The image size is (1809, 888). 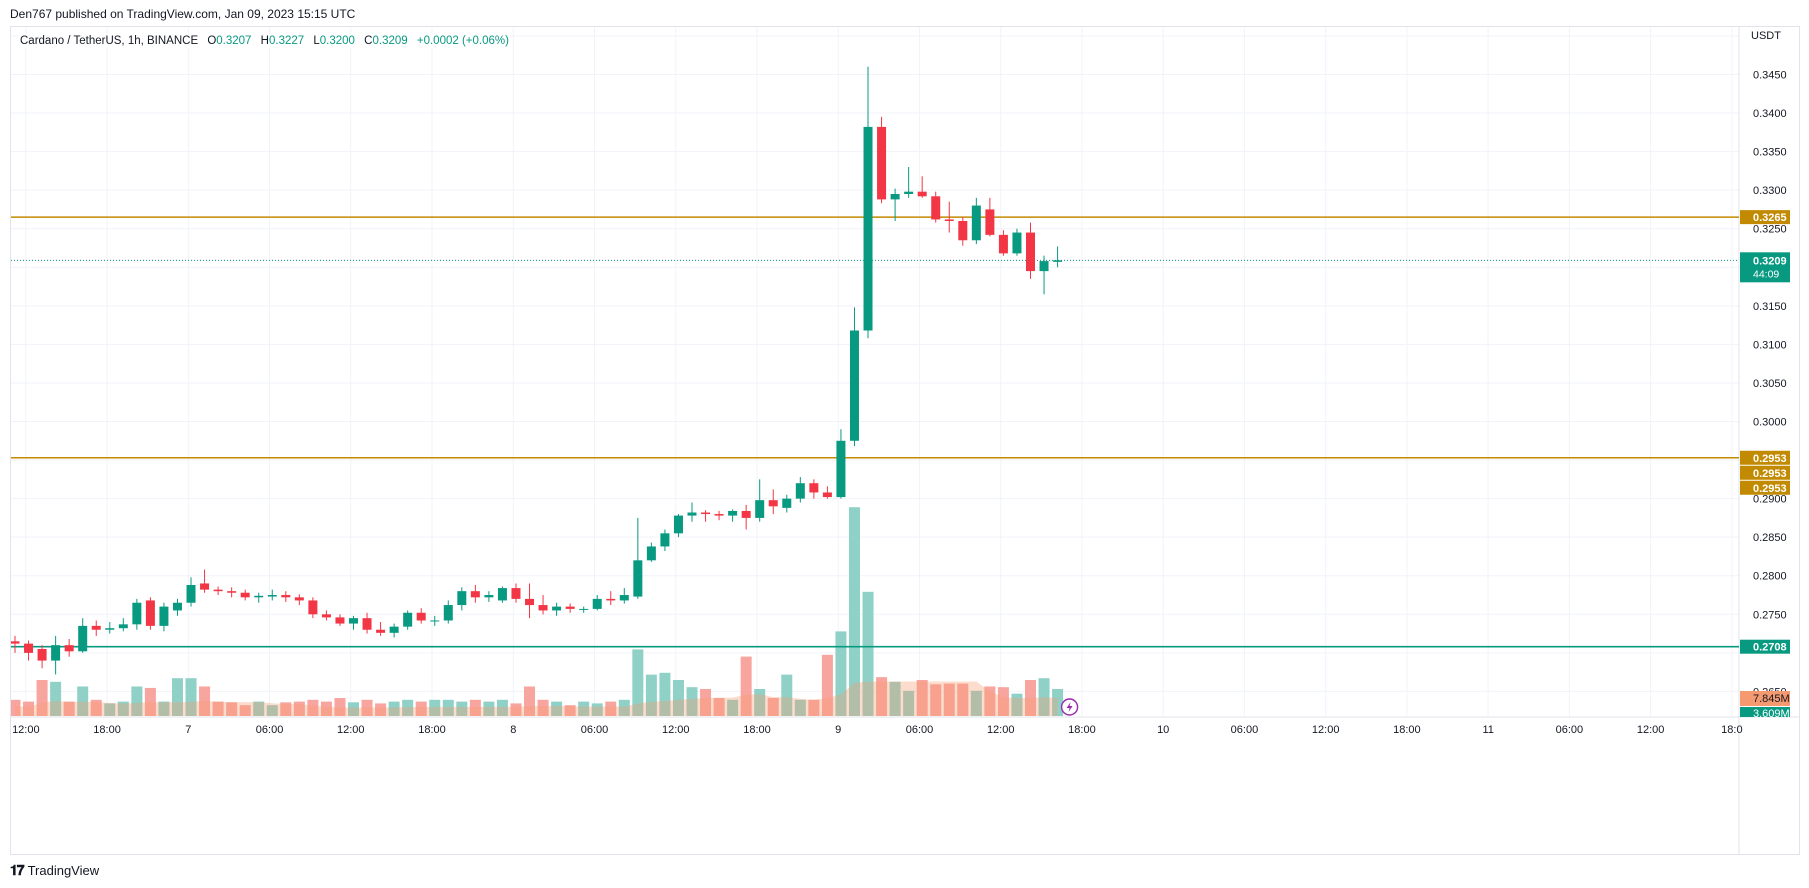 What do you see at coordinates (109, 41) in the screenshot?
I see `symbol-name: Cardano / TetherUS, 1h, BINANCE` at bounding box center [109, 41].